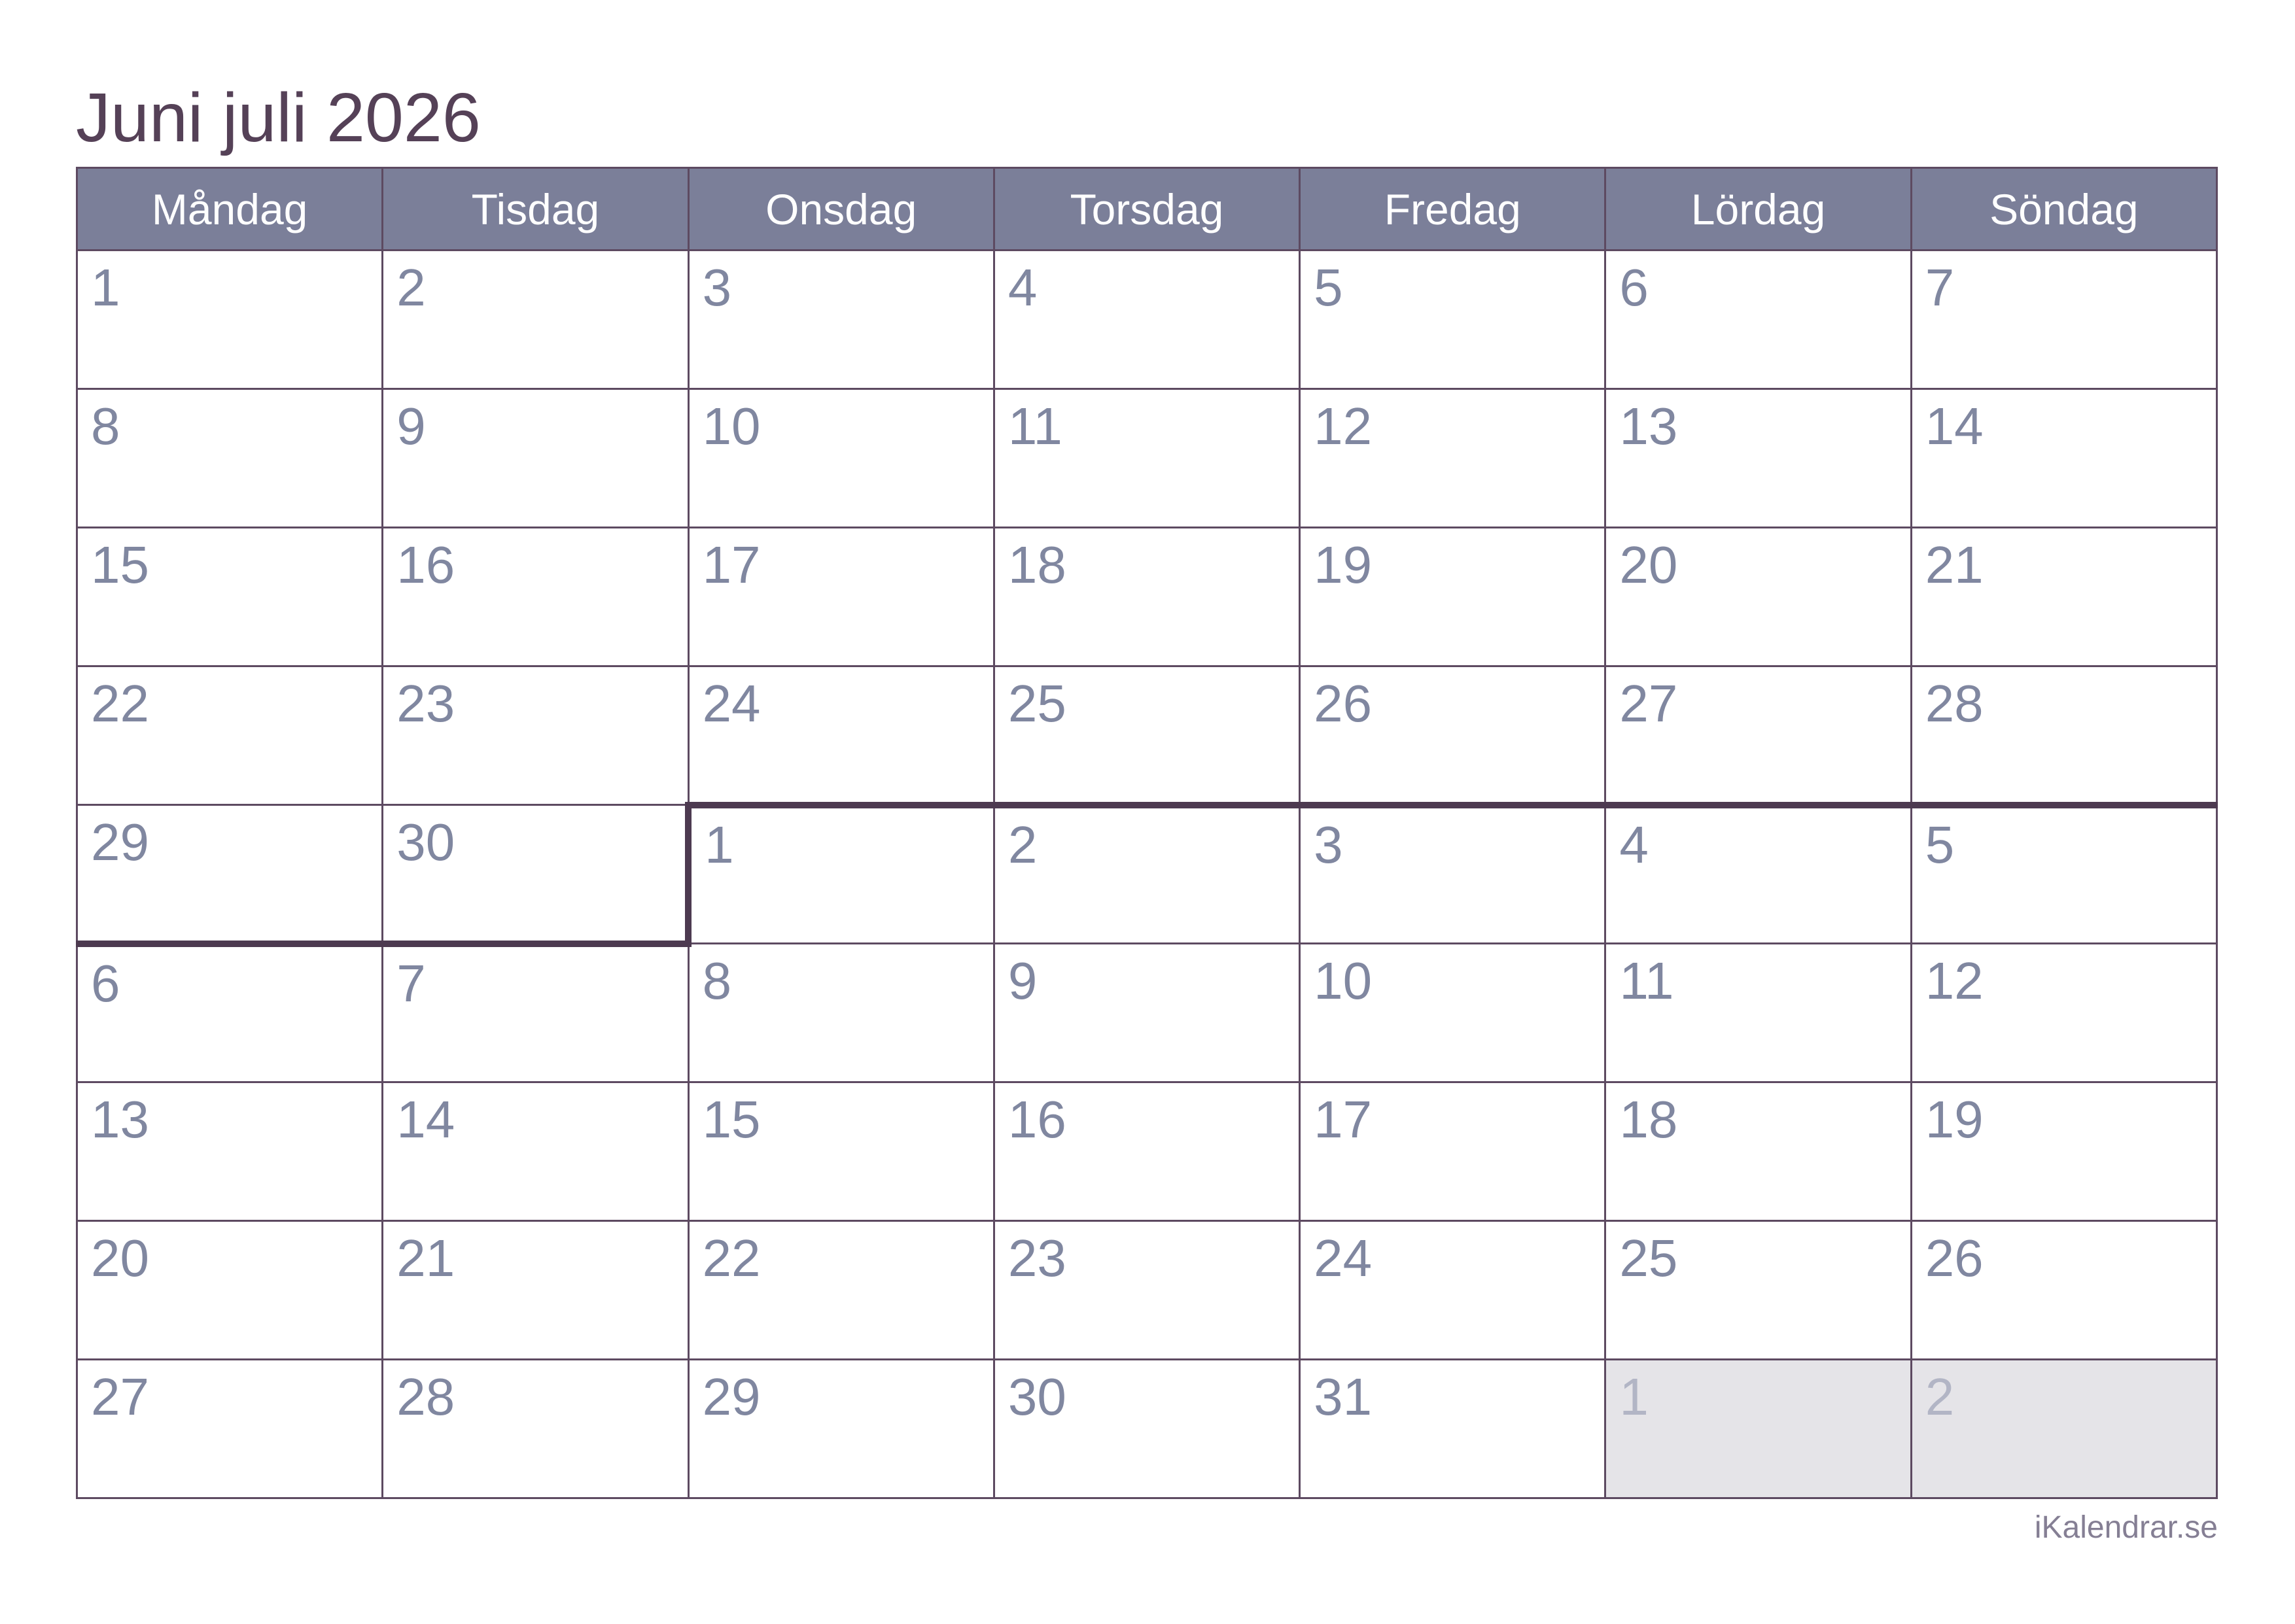 The image size is (2295, 1624). I want to click on calendar-week-row: 13 14 15 16 17 18 19, so click(1146, 1151).